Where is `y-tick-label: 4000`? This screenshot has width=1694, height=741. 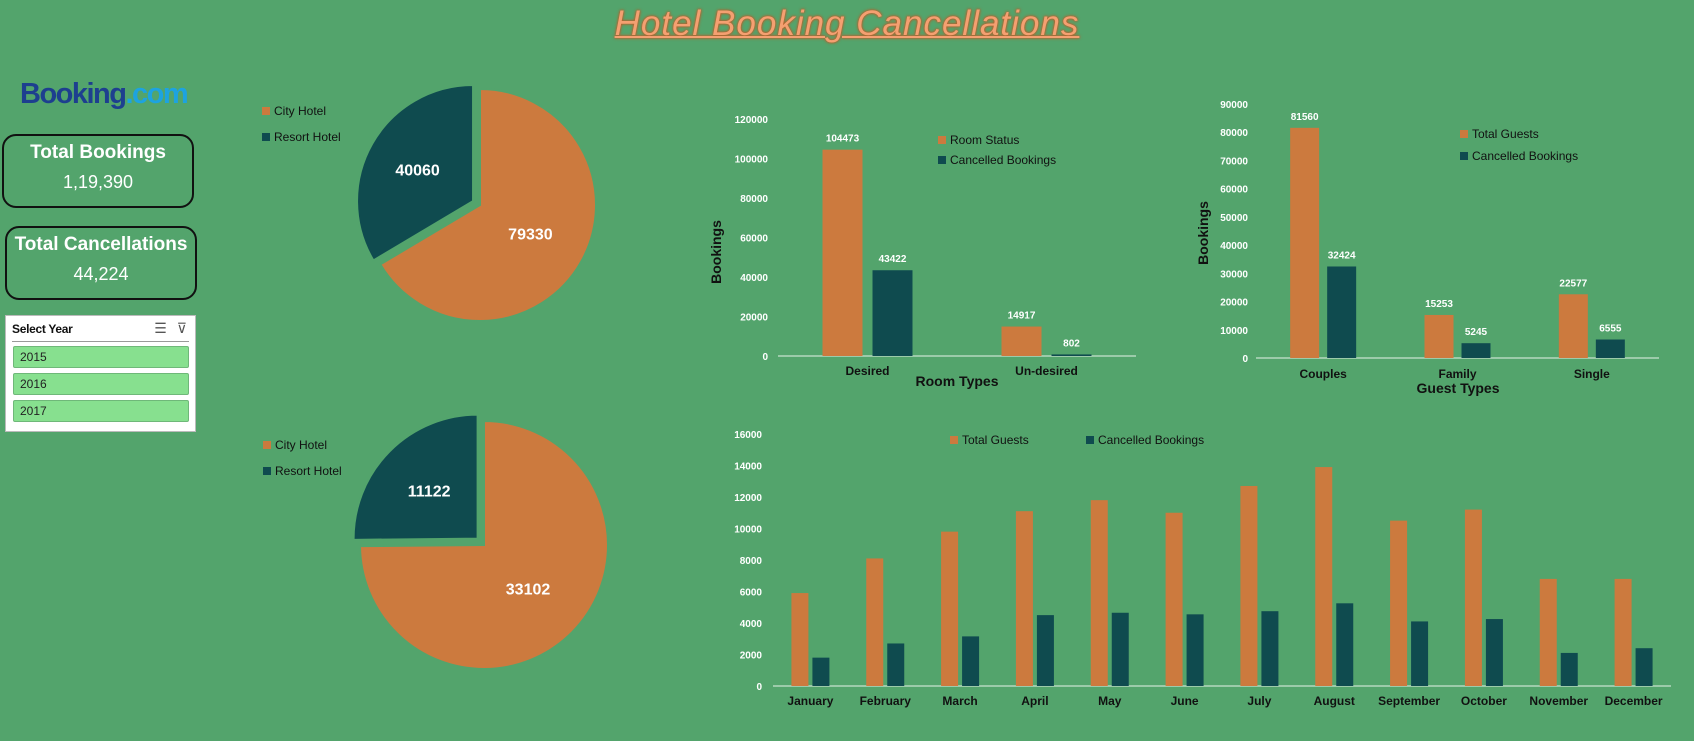
y-tick-label: 4000 is located at coordinates (751, 624).